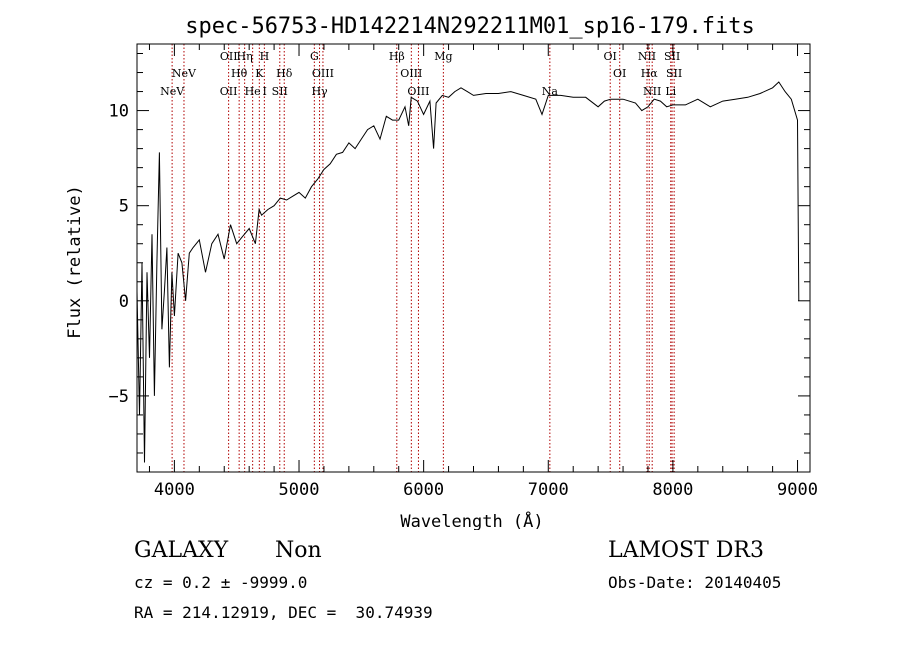  I want to click on line-label-21: OI, so click(619, 73).